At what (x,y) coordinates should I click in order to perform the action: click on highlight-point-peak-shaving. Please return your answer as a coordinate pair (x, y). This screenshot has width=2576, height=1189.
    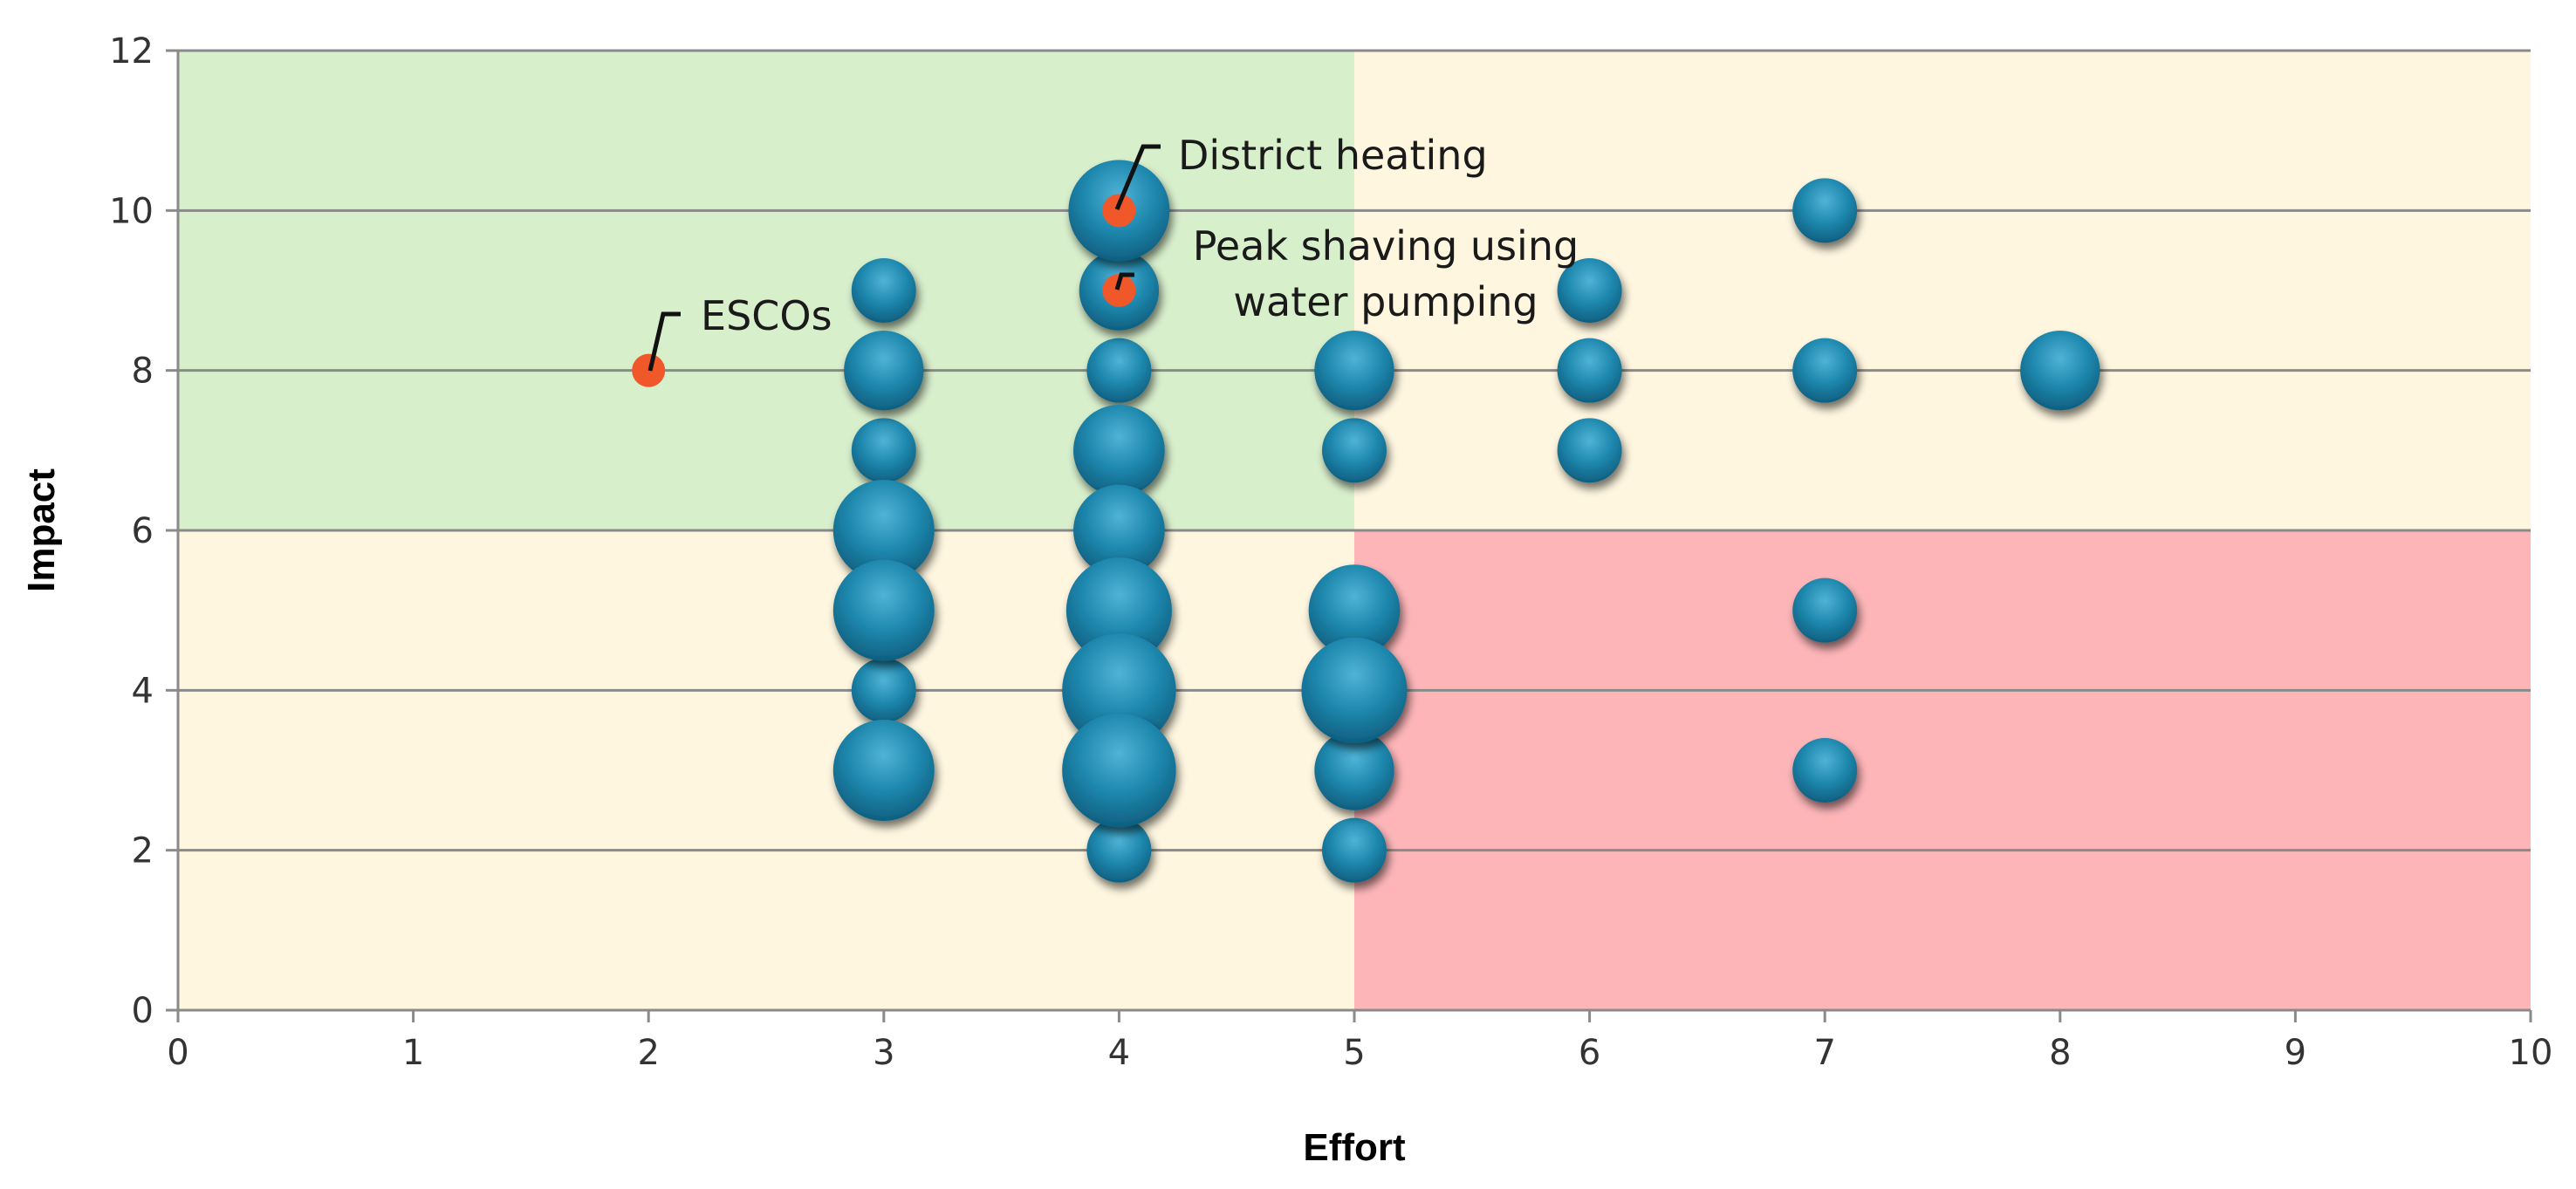
    Looking at the image, I should click on (1119, 290).